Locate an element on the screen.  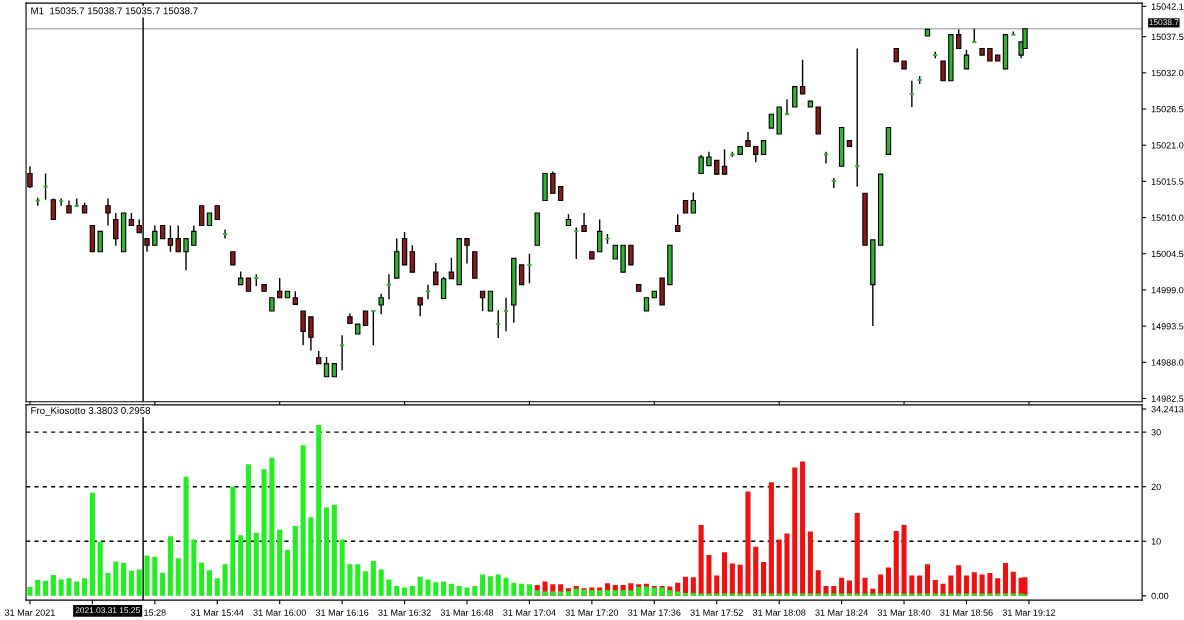
x-tick-label: 31 Mar 19:12 is located at coordinates (1029, 612).